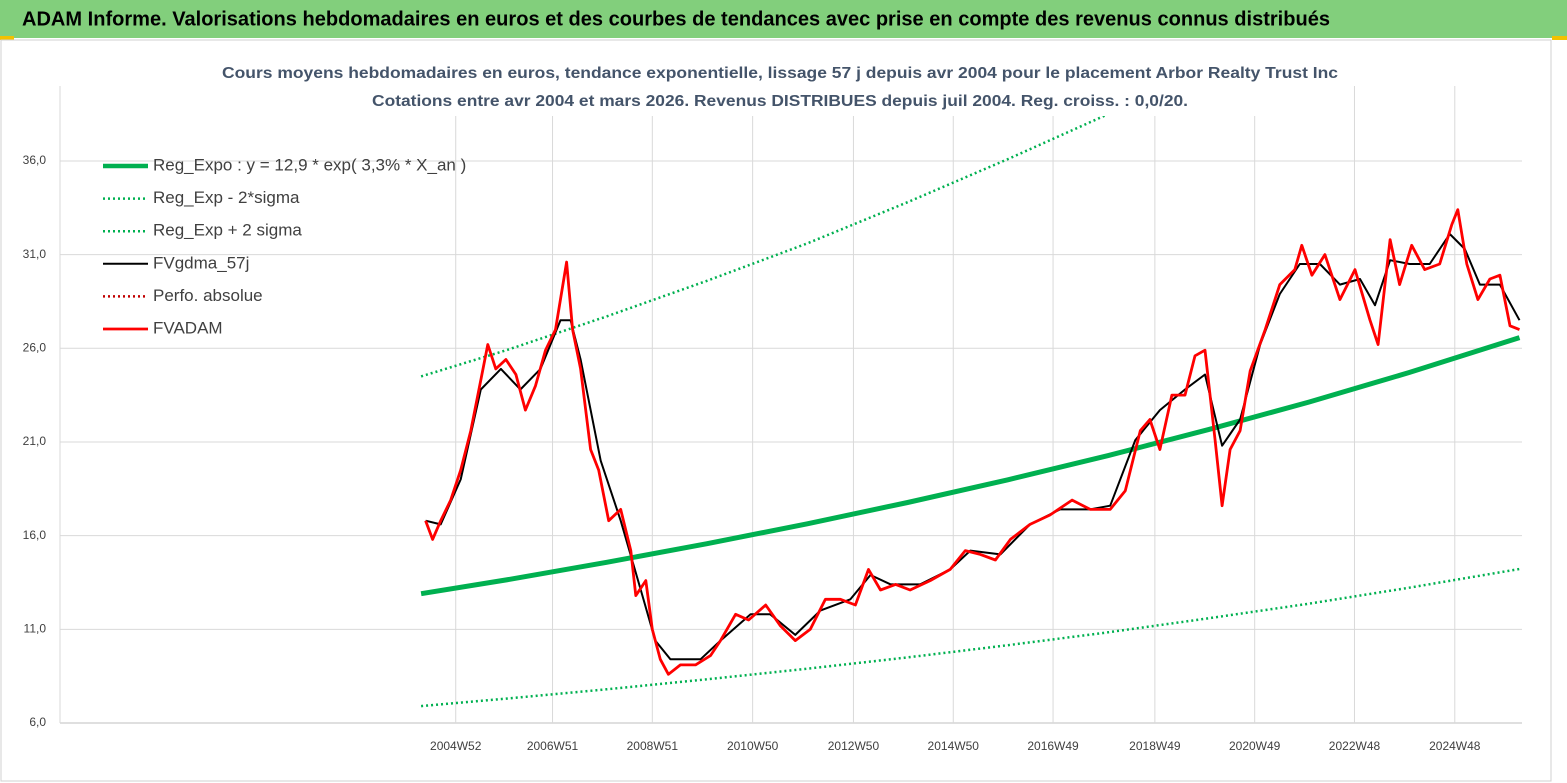 This screenshot has width=1567, height=783. I want to click on x-tick-label: 2012W50, so click(854, 746).